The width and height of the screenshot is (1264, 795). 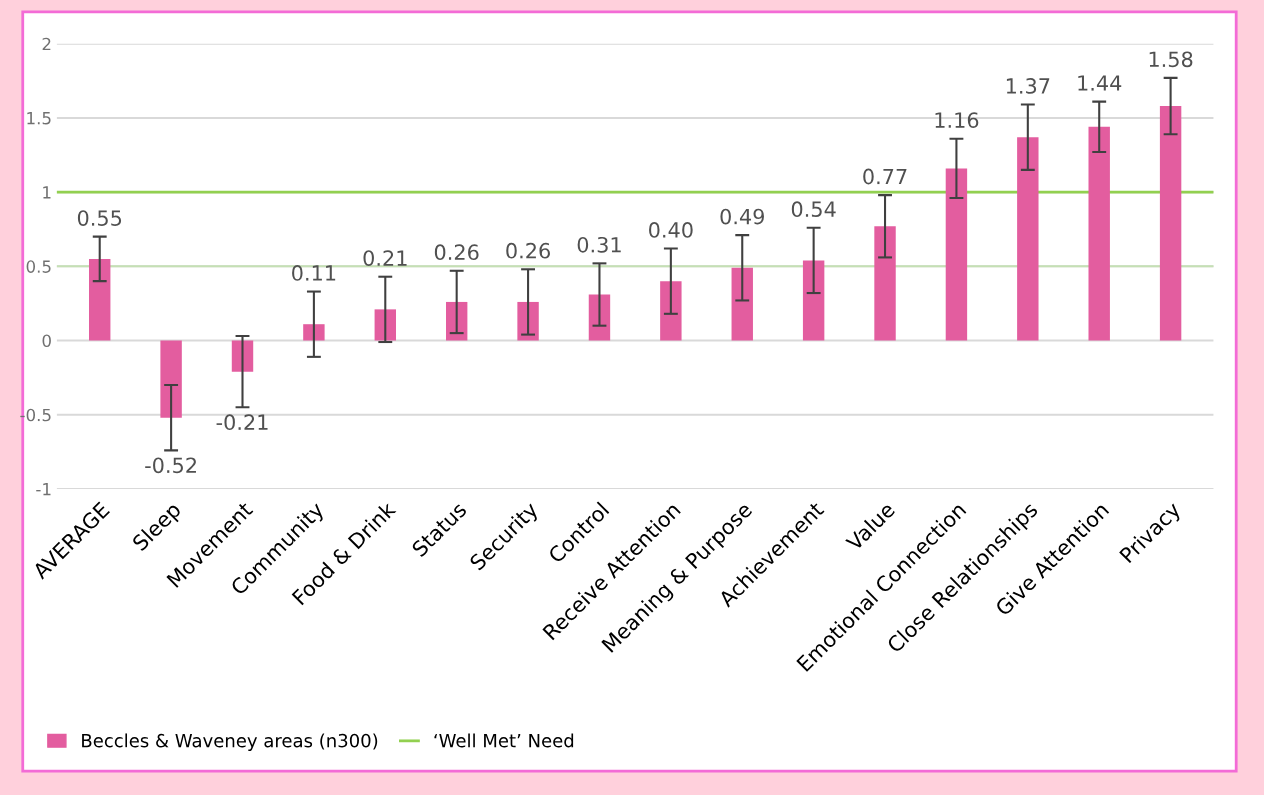 I want to click on data-label: -0.52, so click(x=170, y=465).